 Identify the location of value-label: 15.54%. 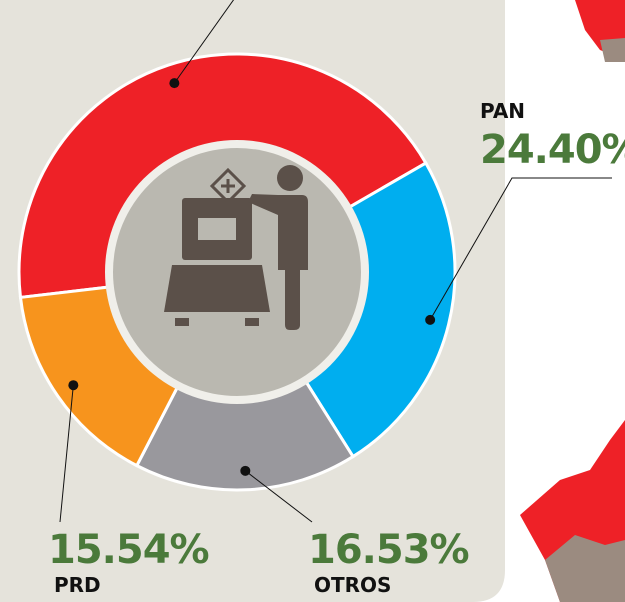
(128, 550).